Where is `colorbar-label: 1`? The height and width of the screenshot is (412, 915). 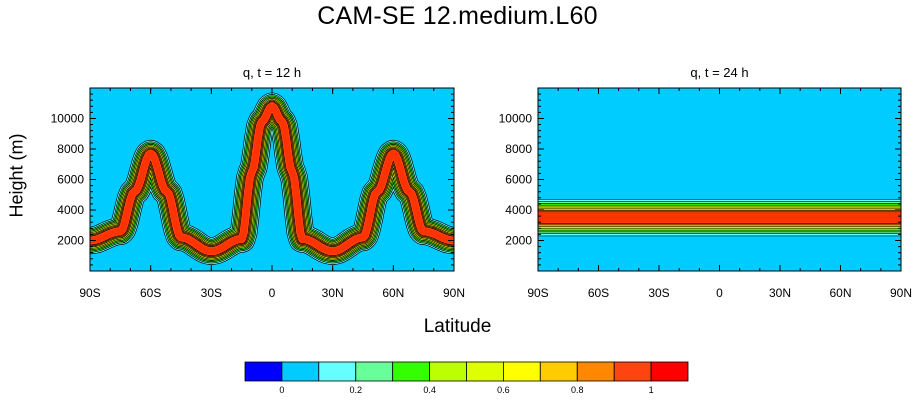
colorbar-label: 1 is located at coordinates (651, 390).